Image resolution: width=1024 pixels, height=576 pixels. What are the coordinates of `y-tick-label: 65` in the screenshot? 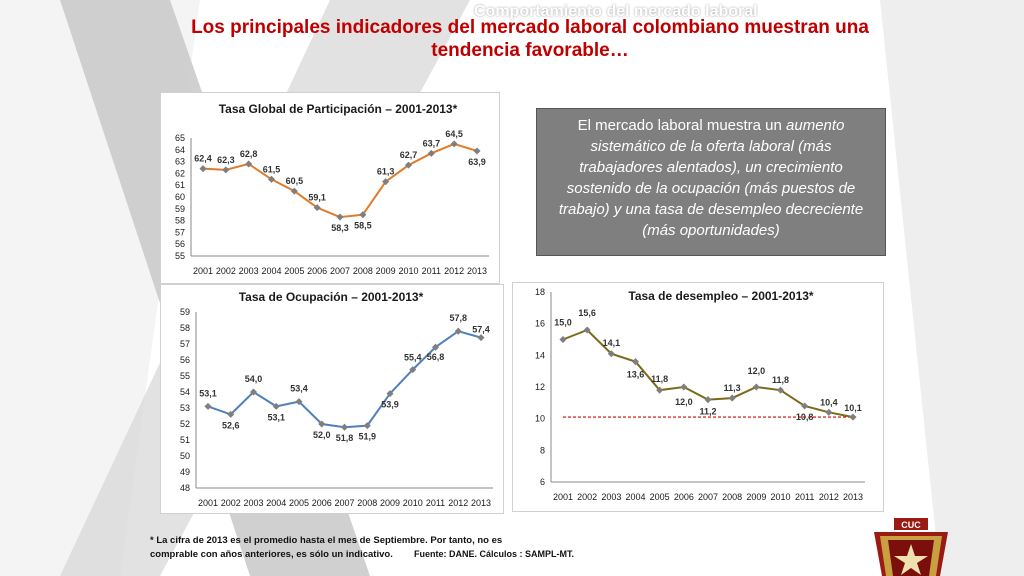 It's located at (180, 138).